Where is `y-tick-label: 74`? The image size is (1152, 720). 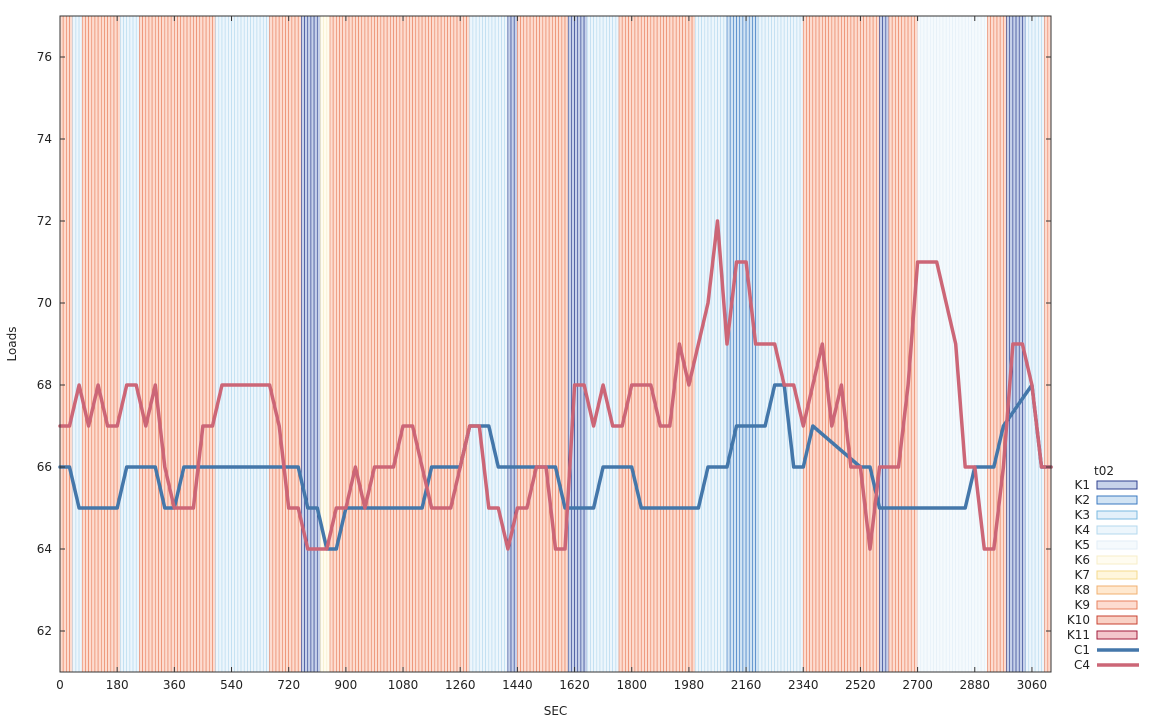
y-tick-label: 74 is located at coordinates (44, 139).